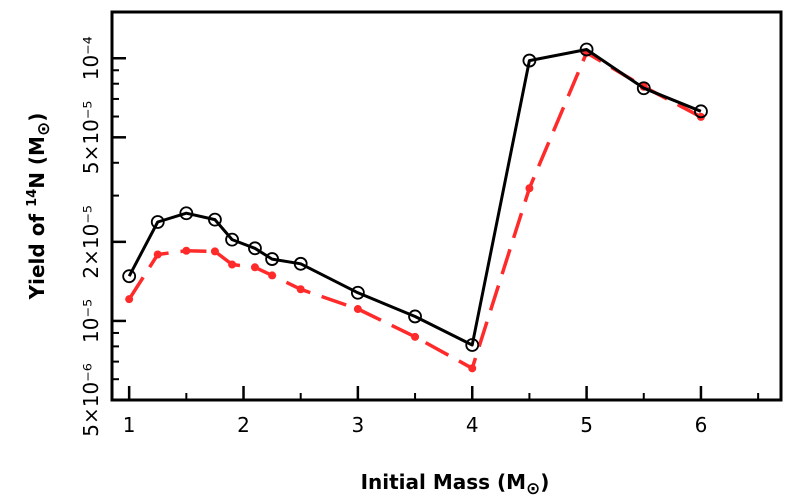  I want to click on y-axis-title: Yield of 14N (M⊙), so click(39, 207).